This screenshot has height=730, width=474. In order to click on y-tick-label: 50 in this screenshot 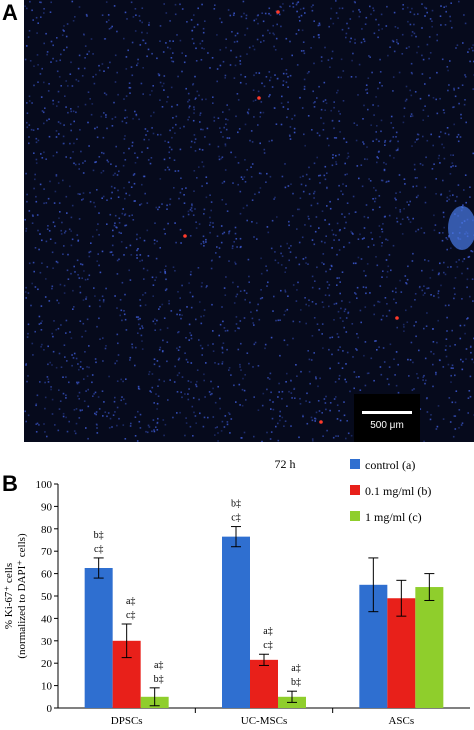, I will do `click(47, 597)`.